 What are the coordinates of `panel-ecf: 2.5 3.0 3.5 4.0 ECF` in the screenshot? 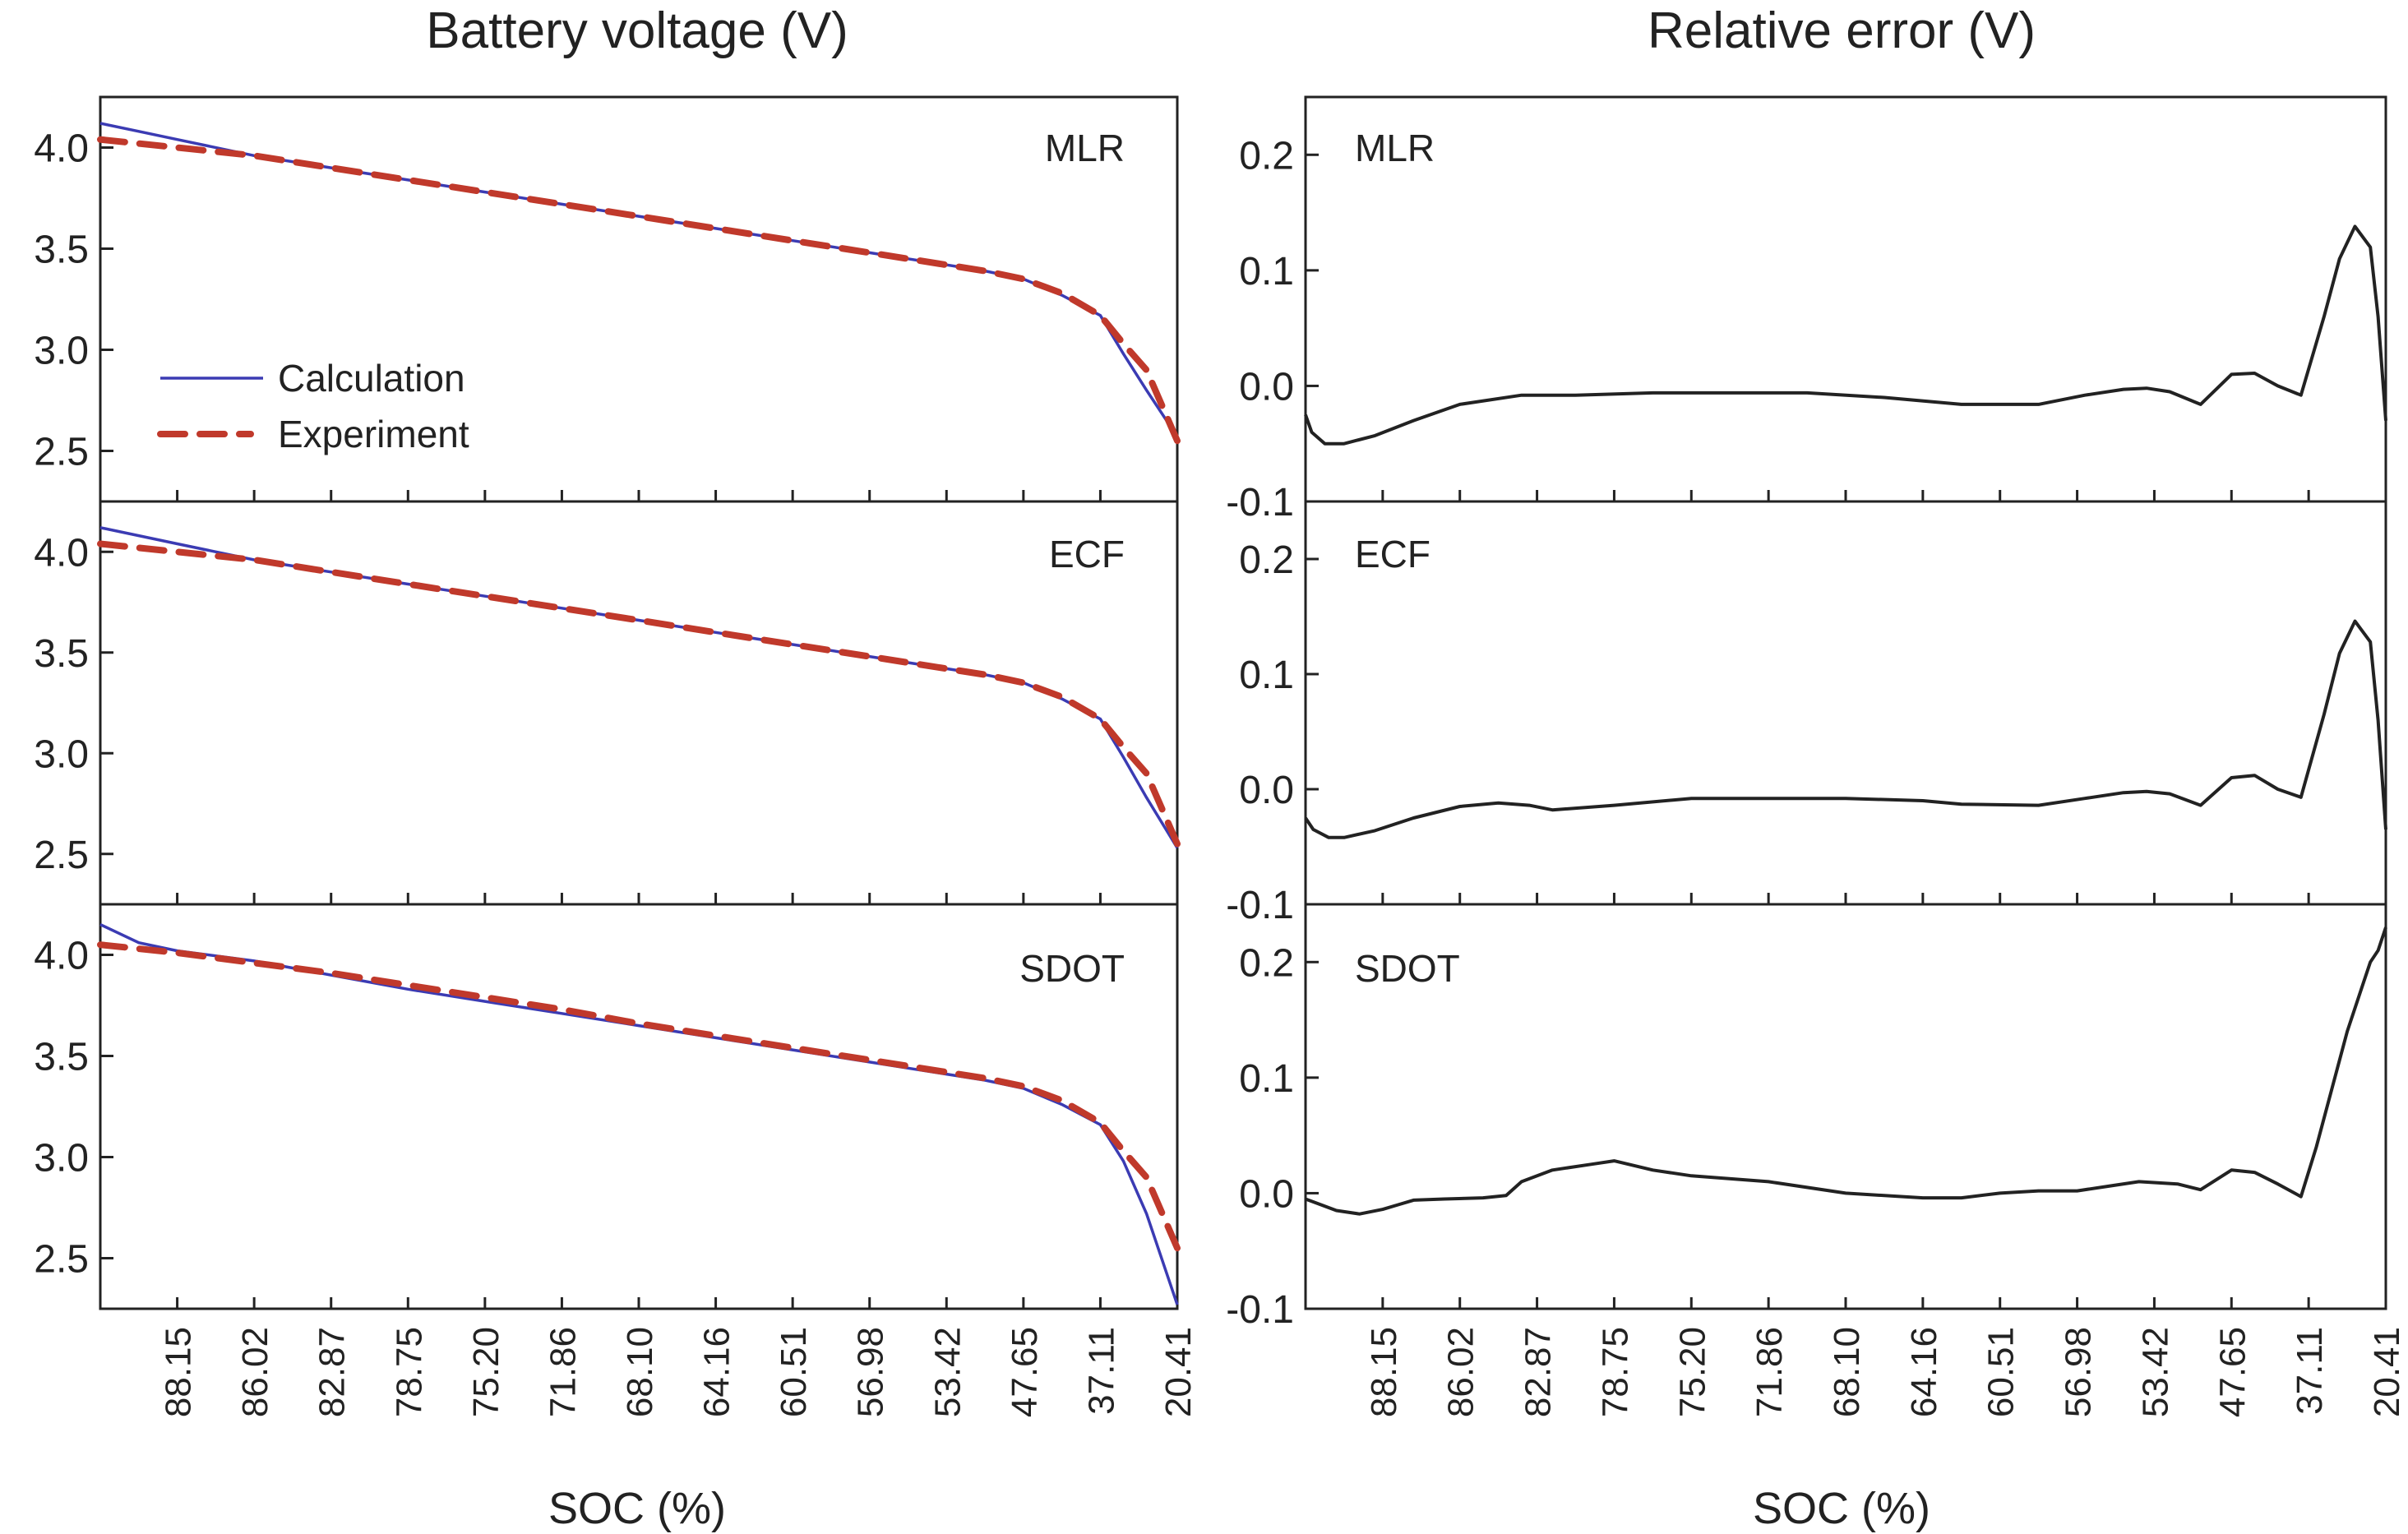 It's located at (607, 703).